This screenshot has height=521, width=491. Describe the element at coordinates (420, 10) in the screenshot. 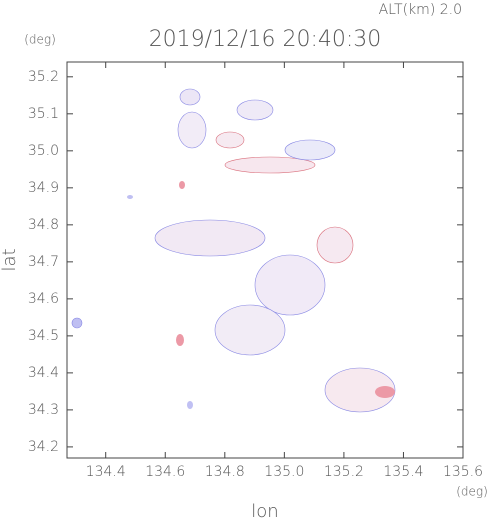

I see `subtitle: ALT(km) 2.0` at that location.